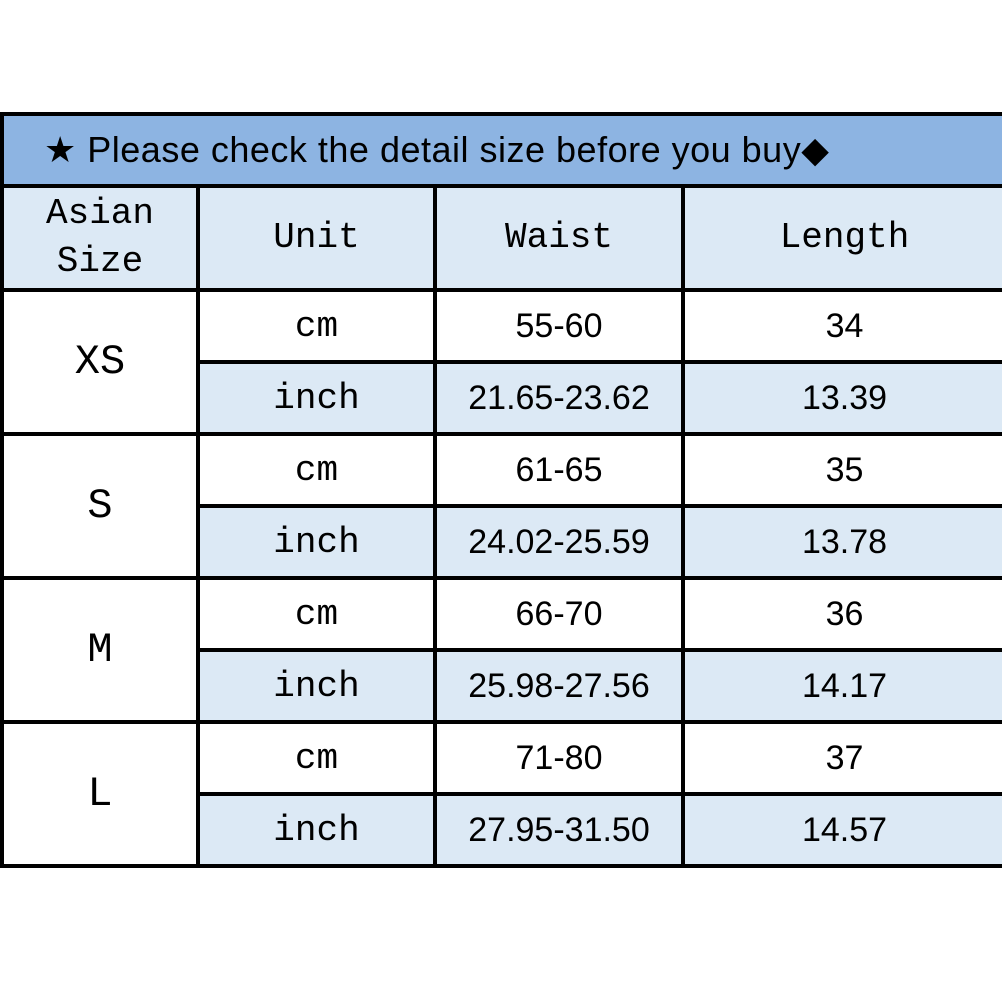  Describe the element at coordinates (559, 238) in the screenshot. I see `col-header-waist: Waist` at that location.